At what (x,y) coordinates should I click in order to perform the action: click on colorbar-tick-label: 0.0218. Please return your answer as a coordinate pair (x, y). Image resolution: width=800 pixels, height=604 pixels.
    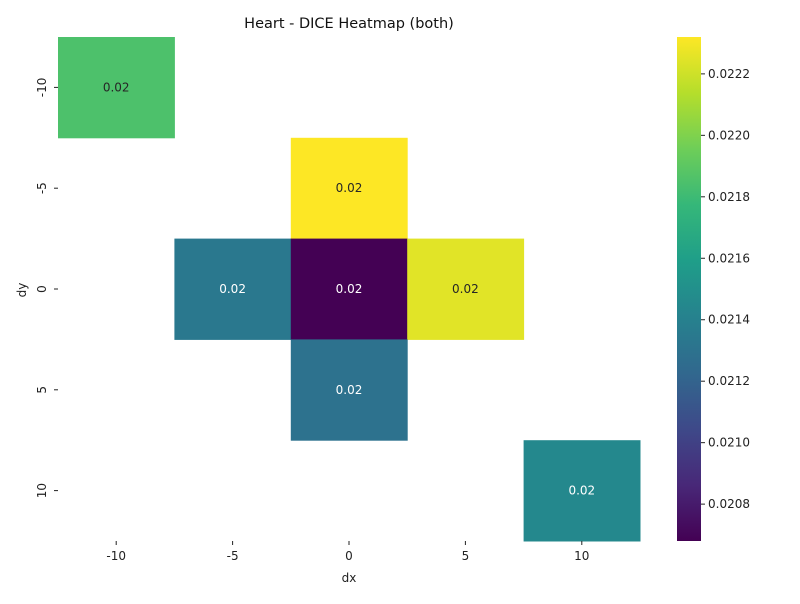
    Looking at the image, I should click on (729, 197).